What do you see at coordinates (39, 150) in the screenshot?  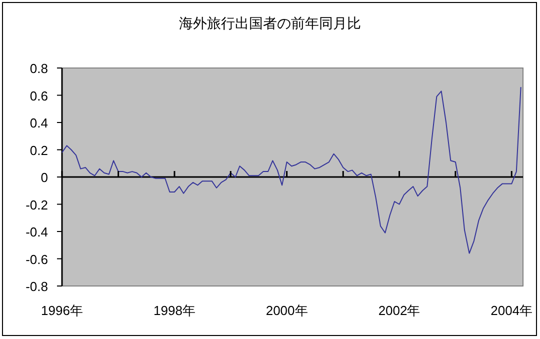 I see `y-tick-label: 0.2` at bounding box center [39, 150].